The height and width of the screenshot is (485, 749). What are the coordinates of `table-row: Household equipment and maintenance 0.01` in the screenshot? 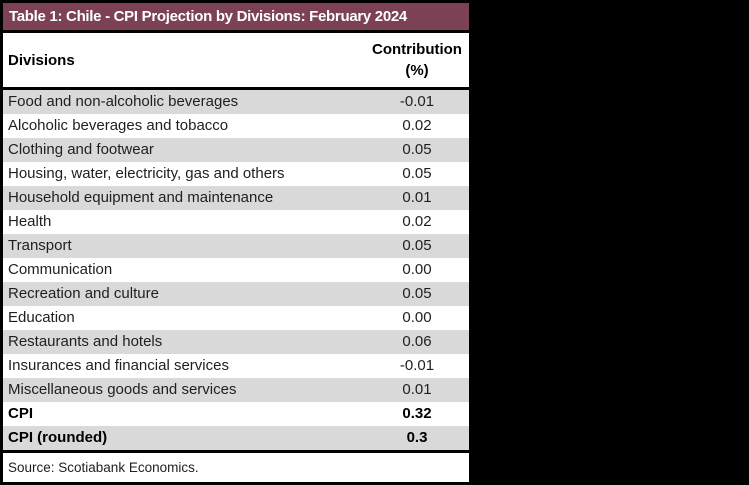 It's located at (236, 198).